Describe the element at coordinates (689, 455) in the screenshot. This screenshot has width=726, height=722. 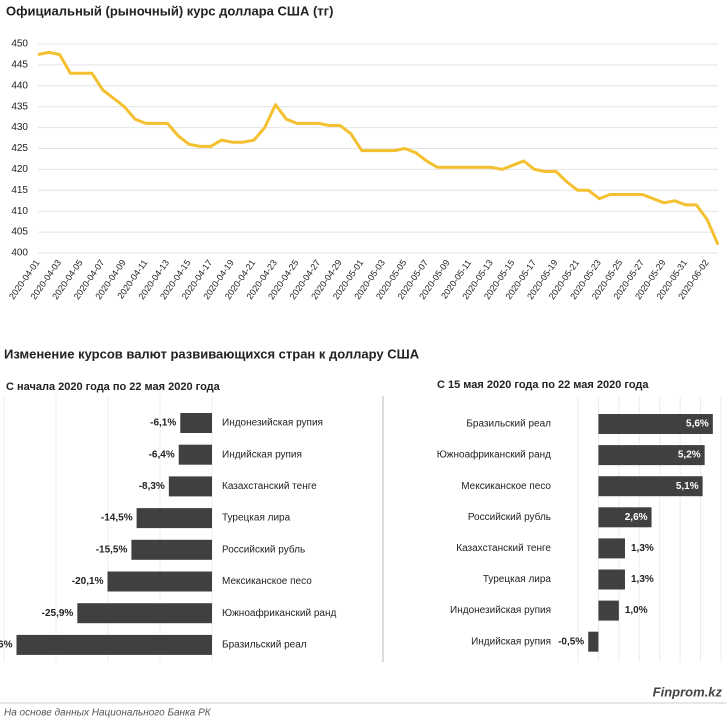
I see `value-label: 5,2%` at that location.